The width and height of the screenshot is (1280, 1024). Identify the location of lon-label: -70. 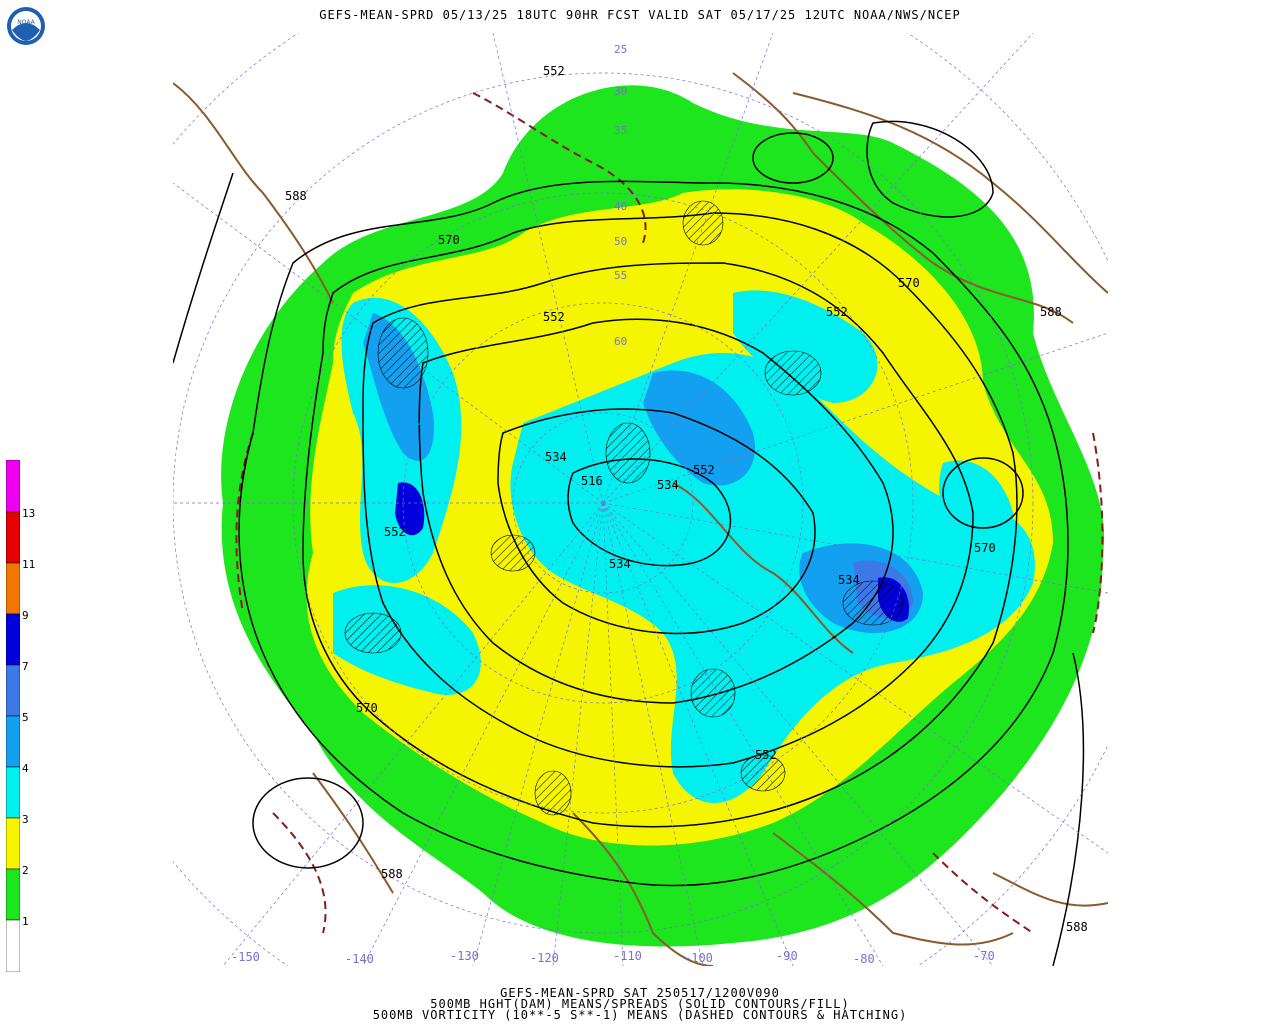
(984, 956).